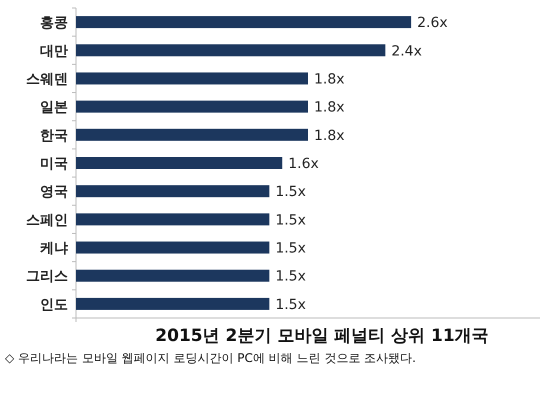 The height and width of the screenshot is (394, 553). What do you see at coordinates (54, 136) in the screenshot?
I see `y-tick-label: 한국` at bounding box center [54, 136].